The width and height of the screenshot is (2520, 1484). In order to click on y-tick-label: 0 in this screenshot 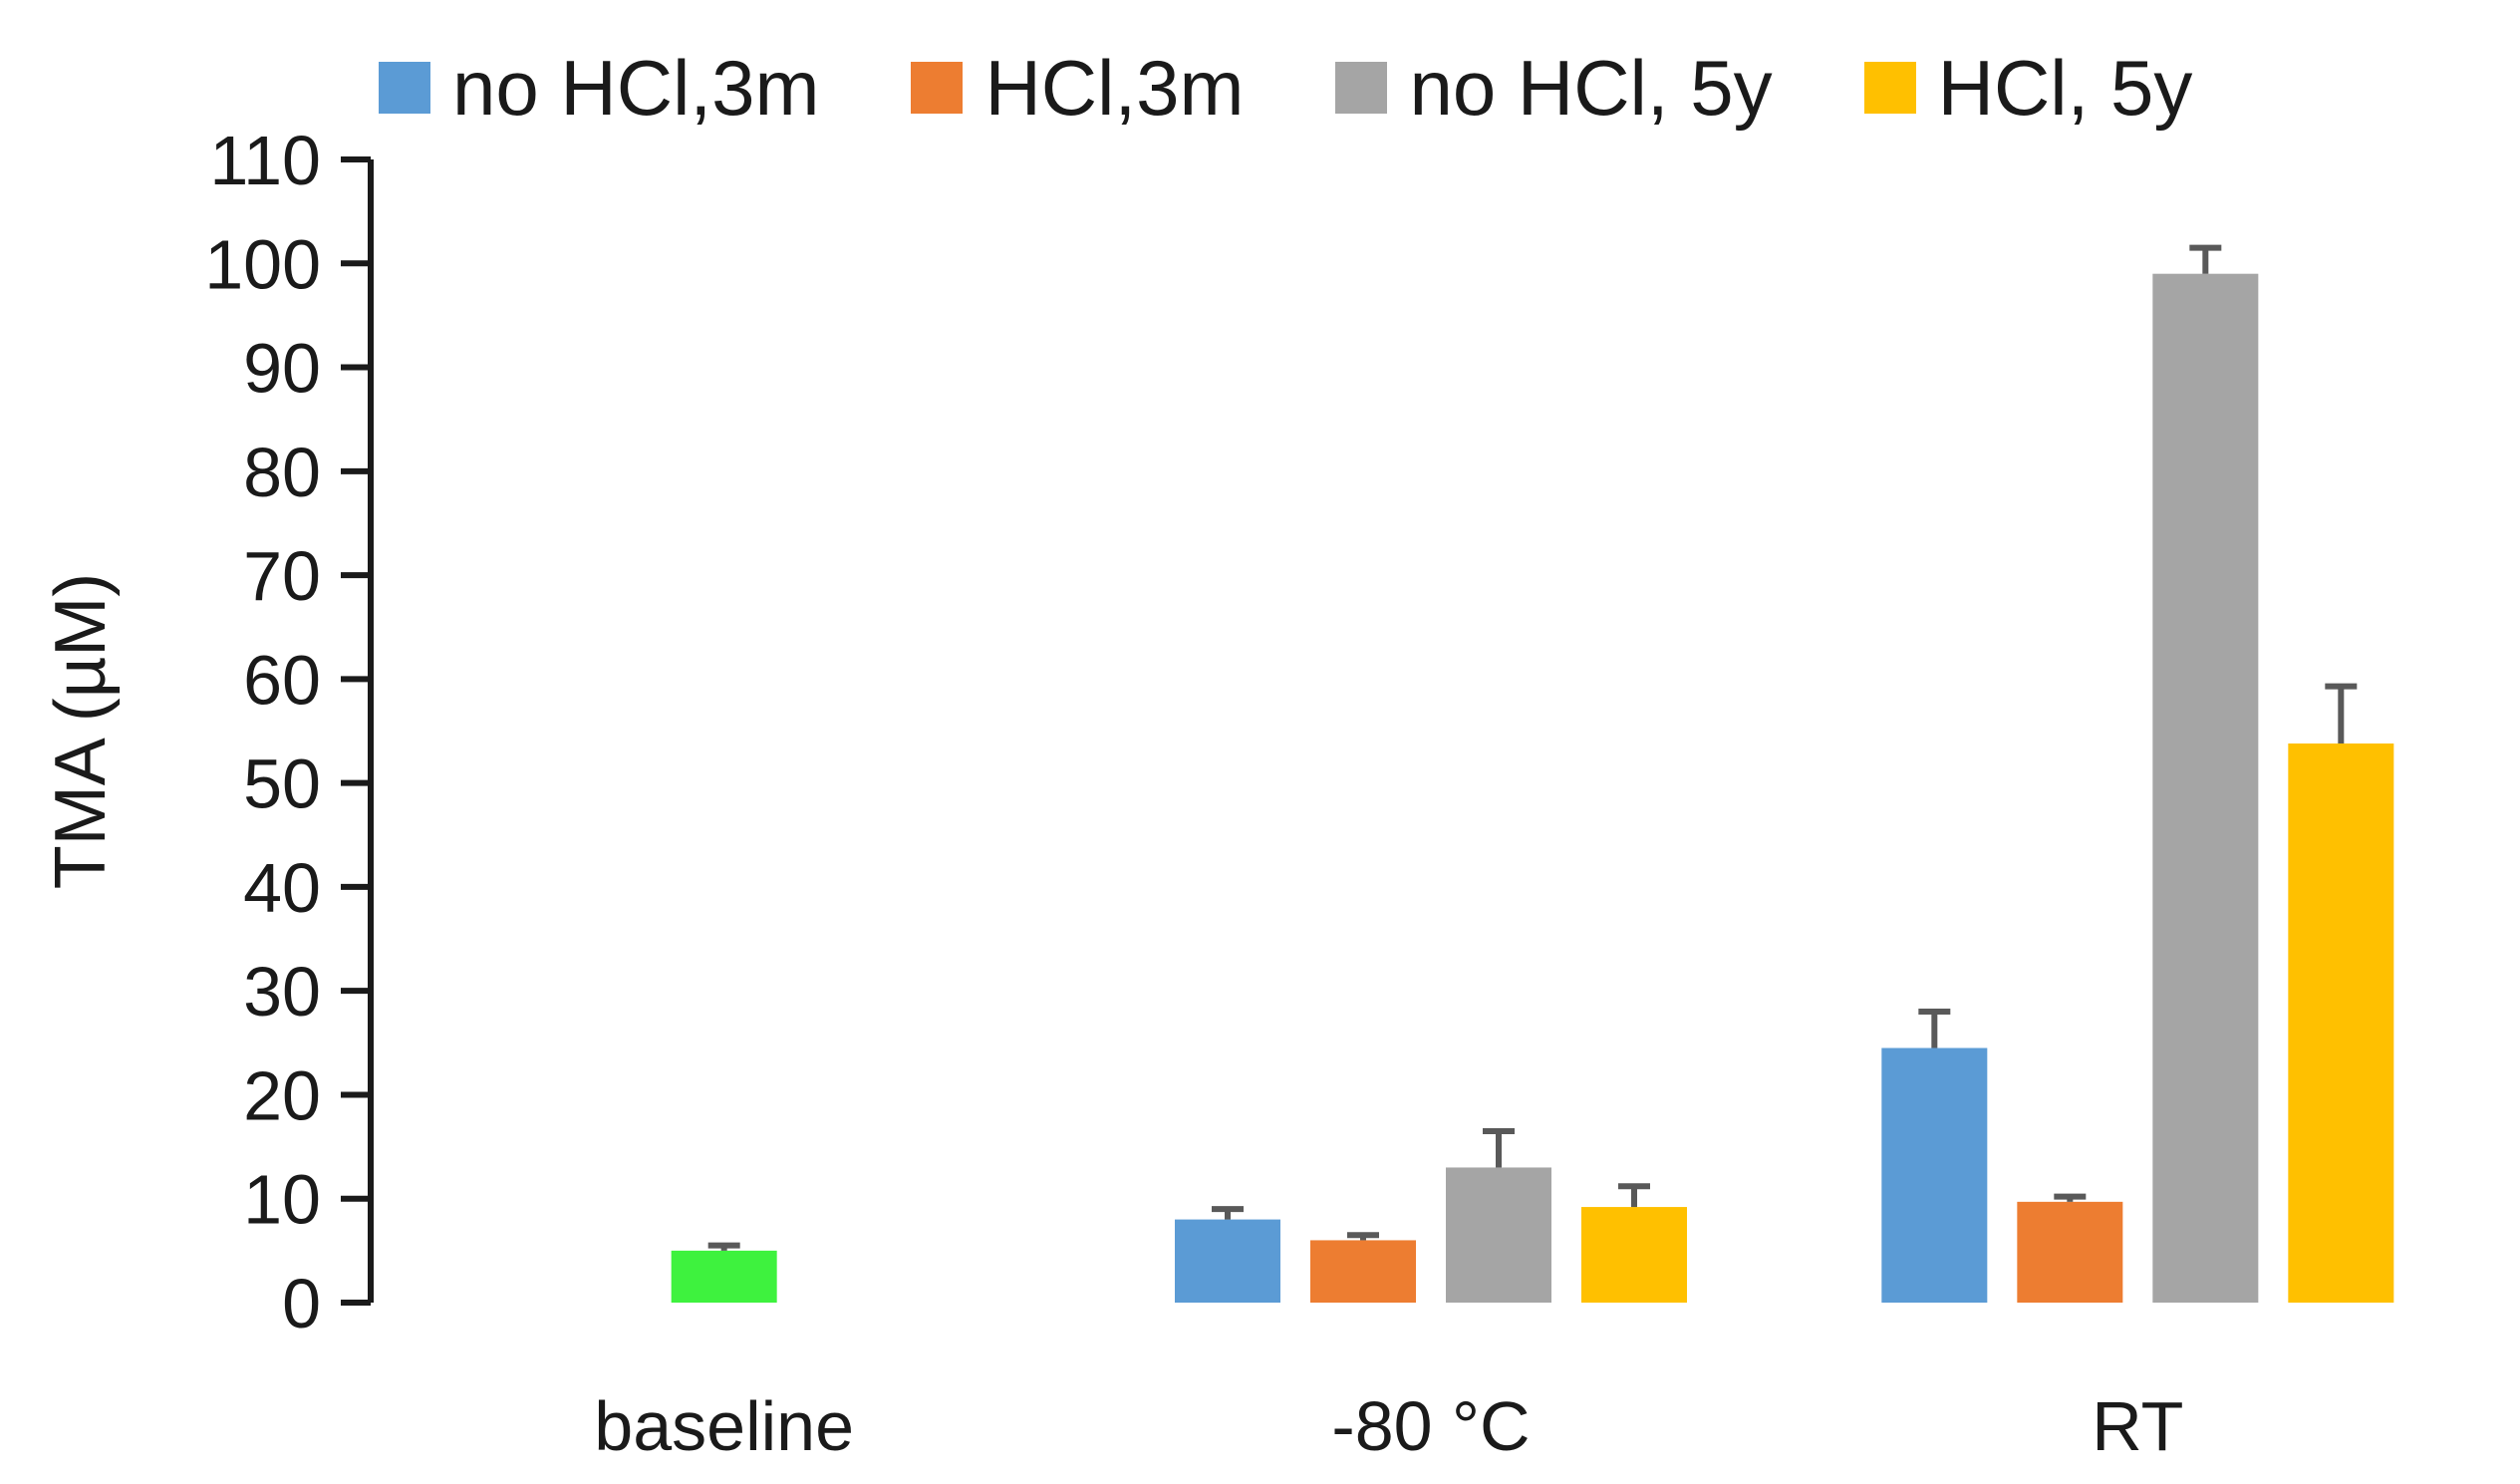, I will do `click(301, 1303)`.